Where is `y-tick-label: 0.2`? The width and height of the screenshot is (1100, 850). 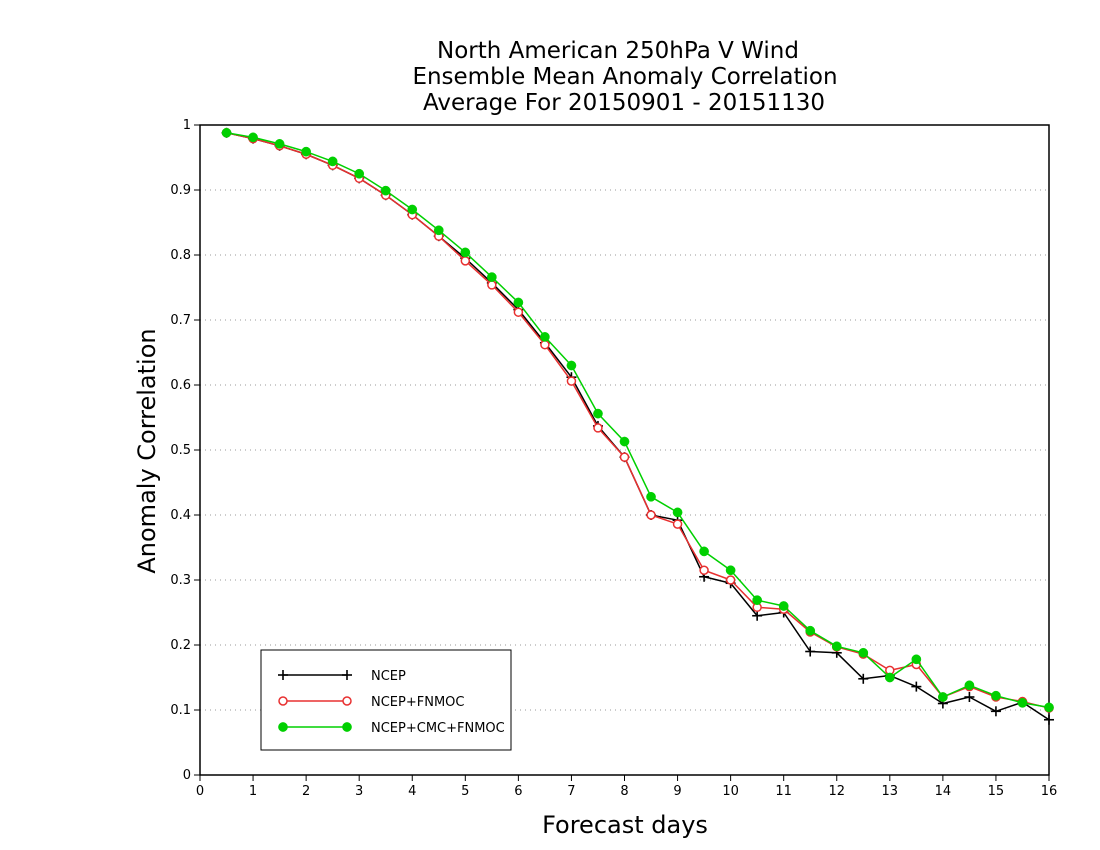 y-tick-label: 0.2 is located at coordinates (180, 645).